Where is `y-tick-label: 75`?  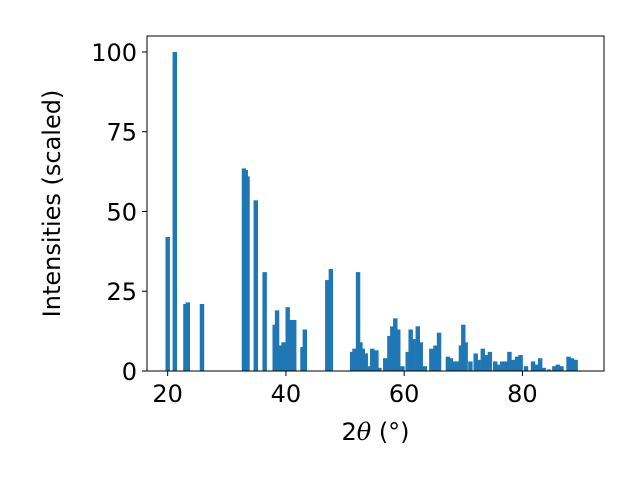
y-tick-label: 75 is located at coordinates (121, 133).